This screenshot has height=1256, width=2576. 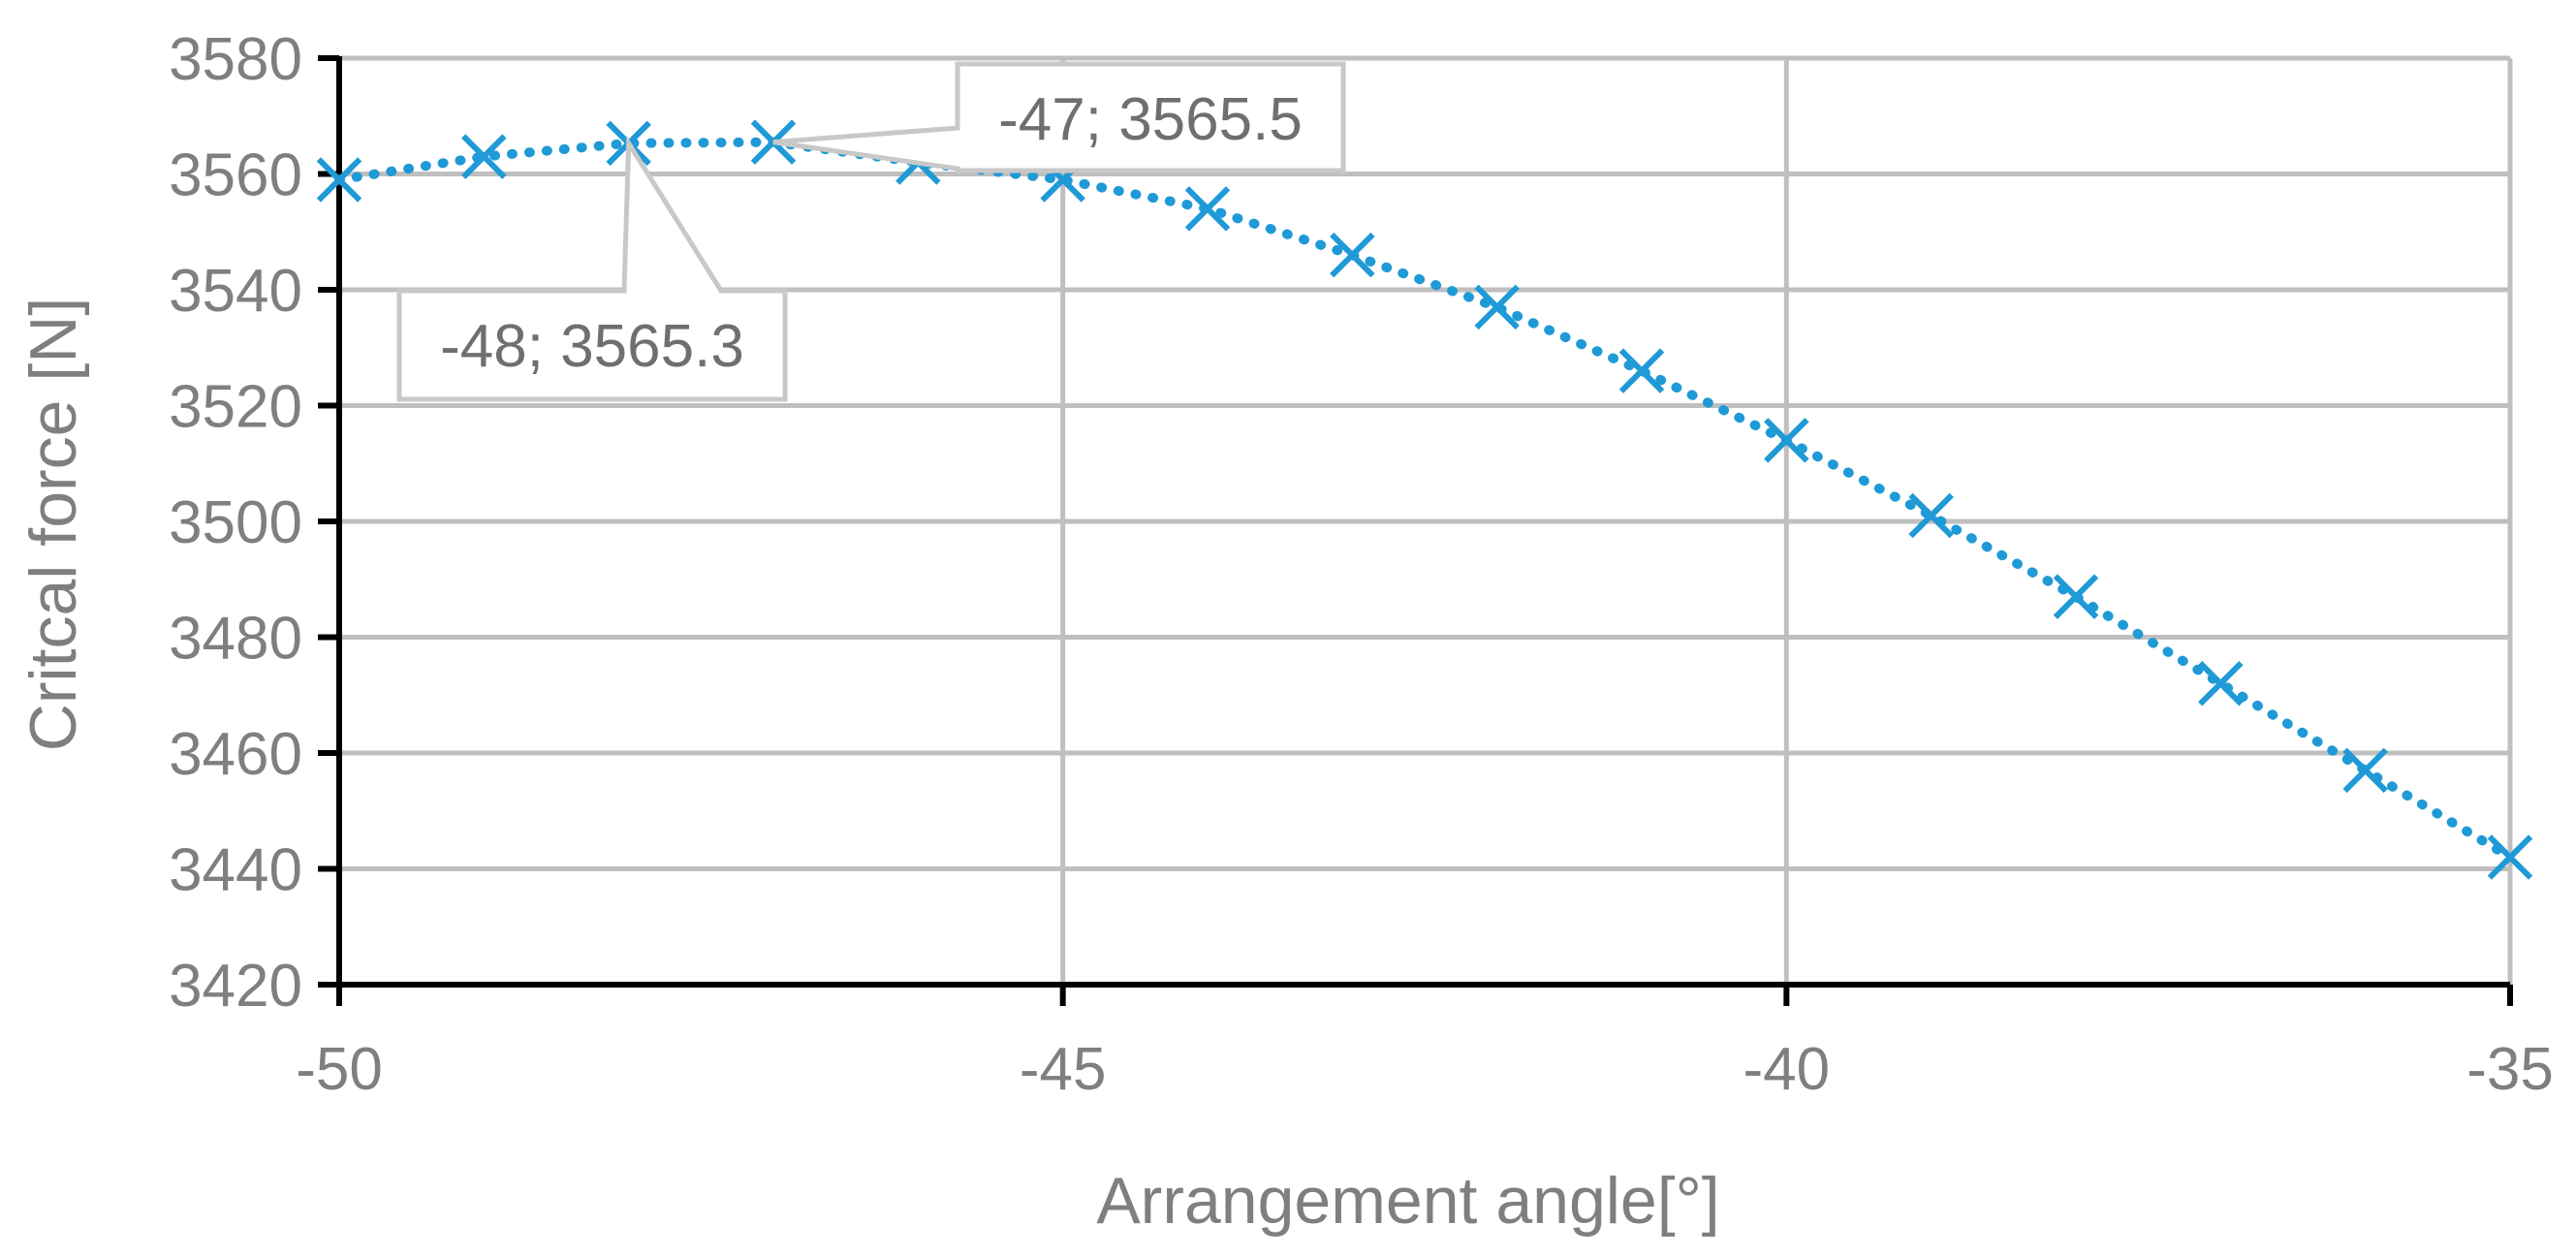 I want to click on x-tick-label: -40, so click(x=1787, y=1069).